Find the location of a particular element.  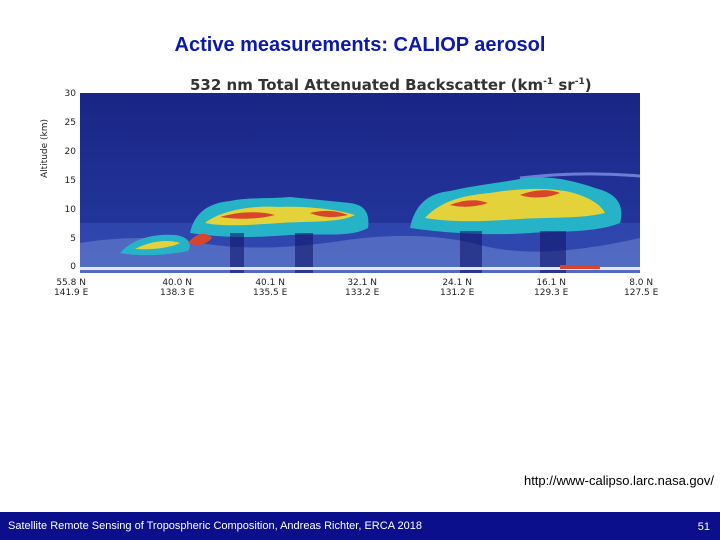

x-tick-latitude: 8.0 N is located at coordinates (641, 283).